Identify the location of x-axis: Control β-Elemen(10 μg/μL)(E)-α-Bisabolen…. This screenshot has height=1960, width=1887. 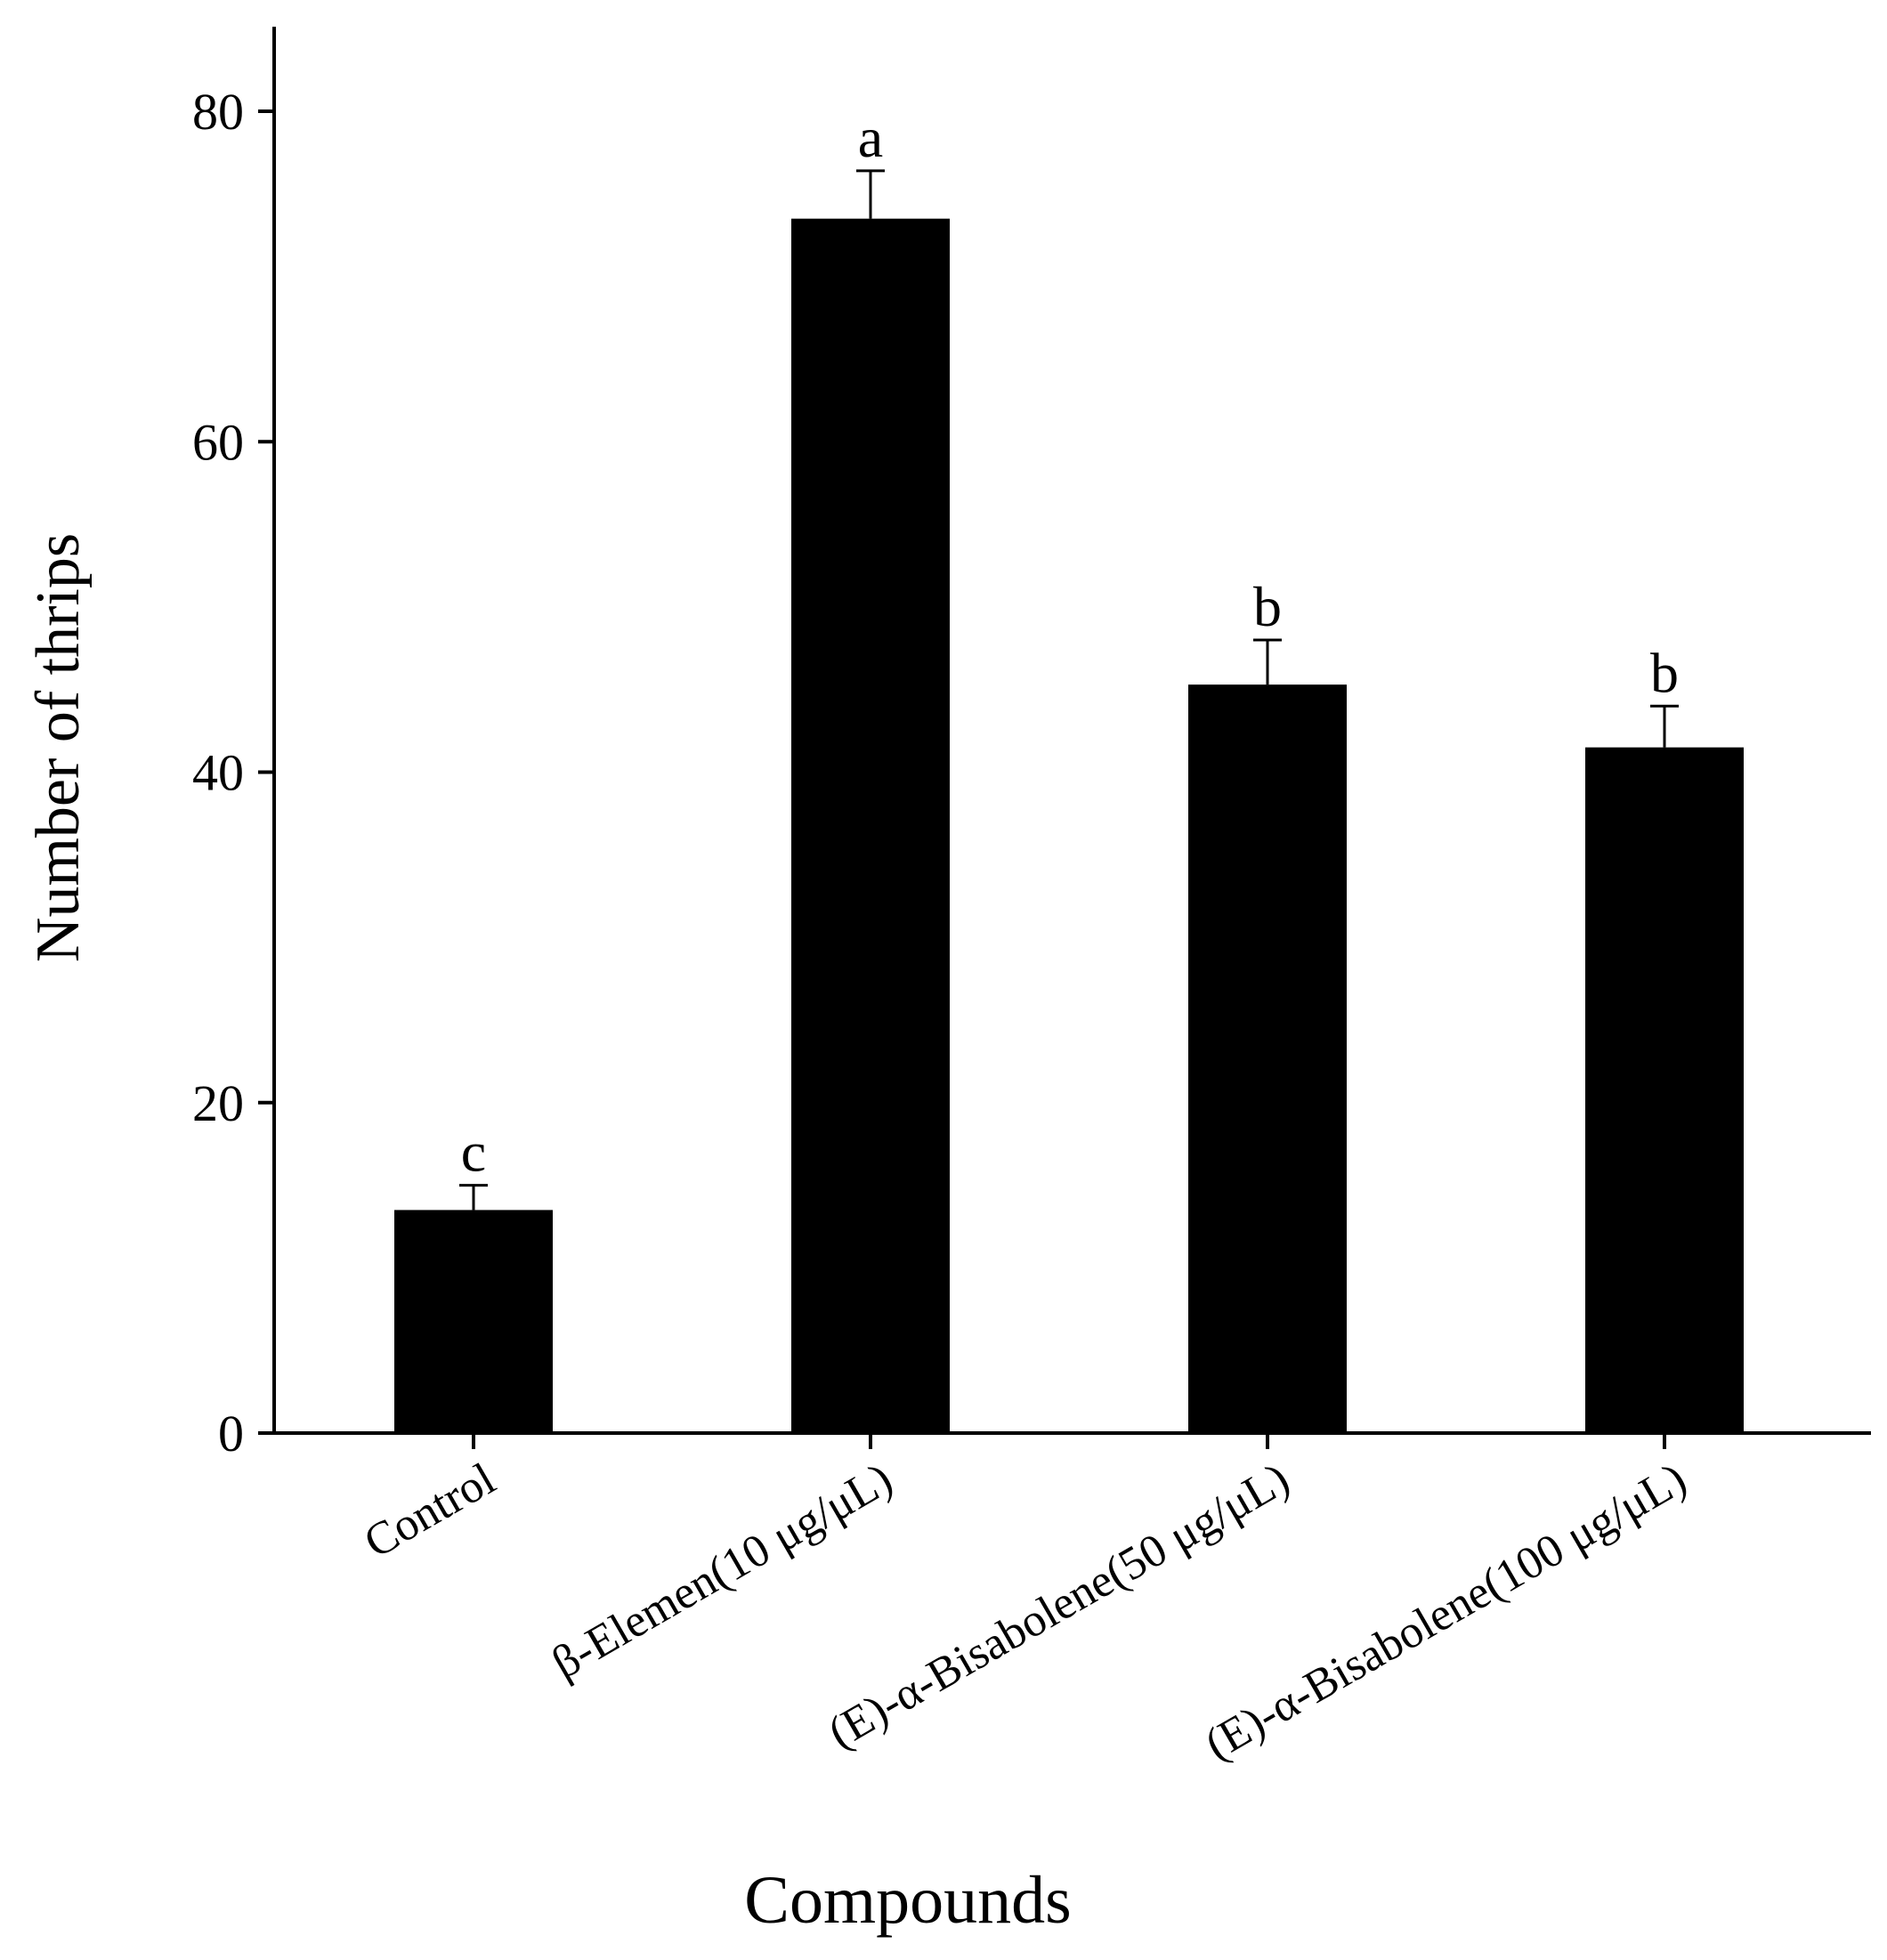
(1071, 1601).